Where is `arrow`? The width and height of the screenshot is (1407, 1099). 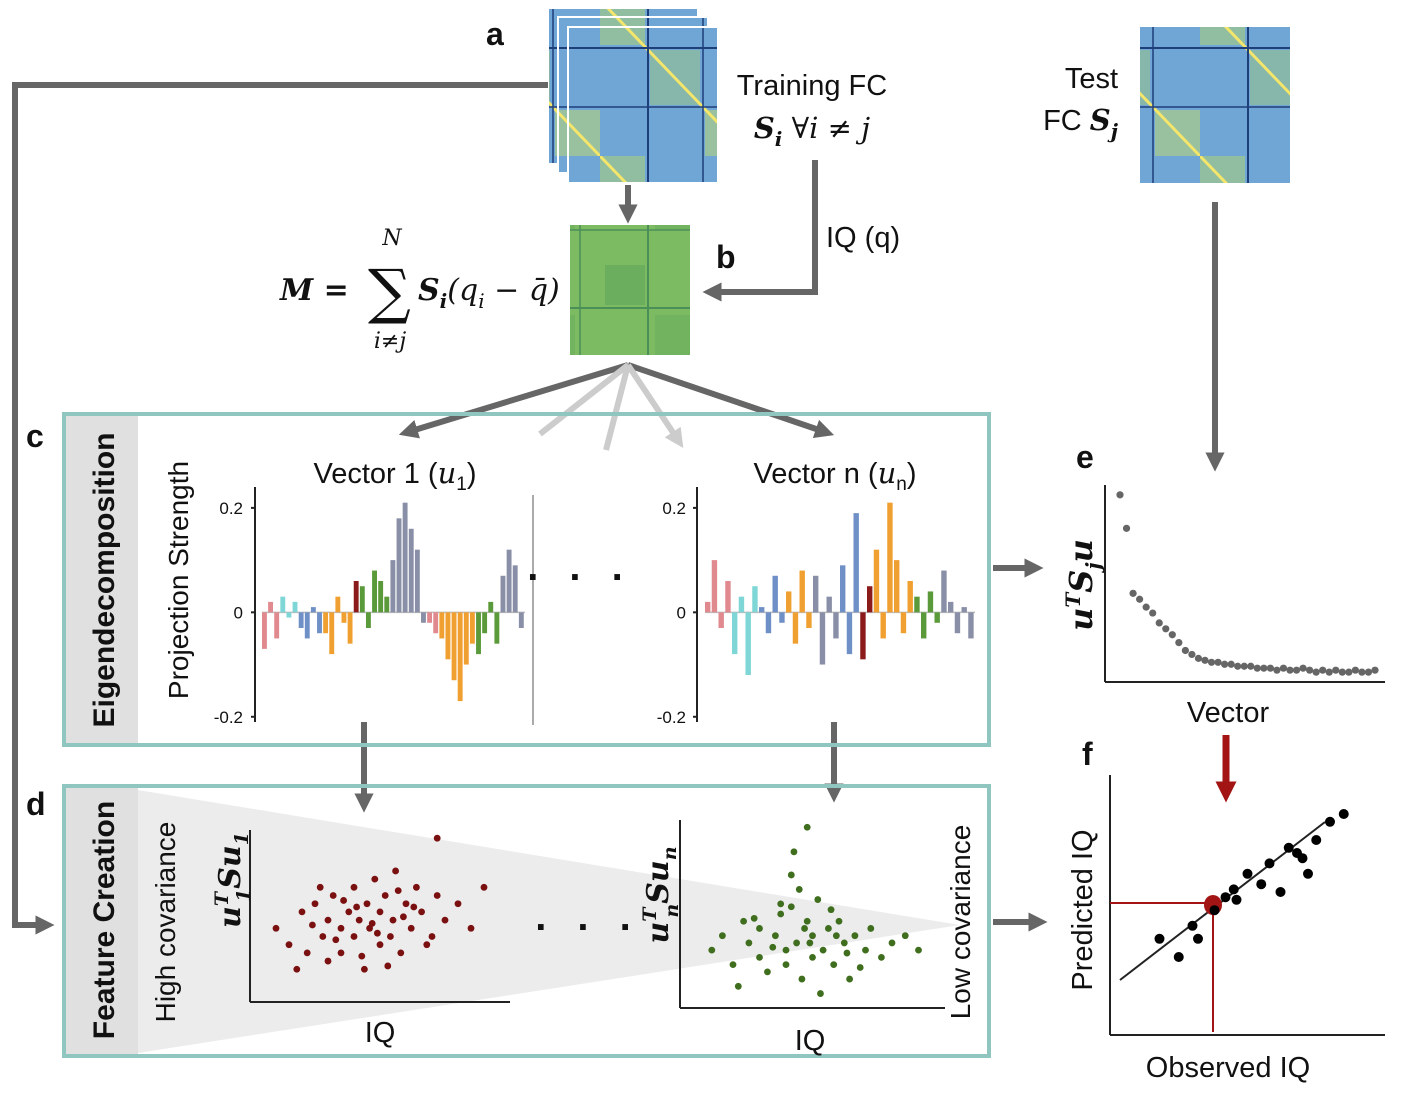
arrow is located at coordinates (760, 231).